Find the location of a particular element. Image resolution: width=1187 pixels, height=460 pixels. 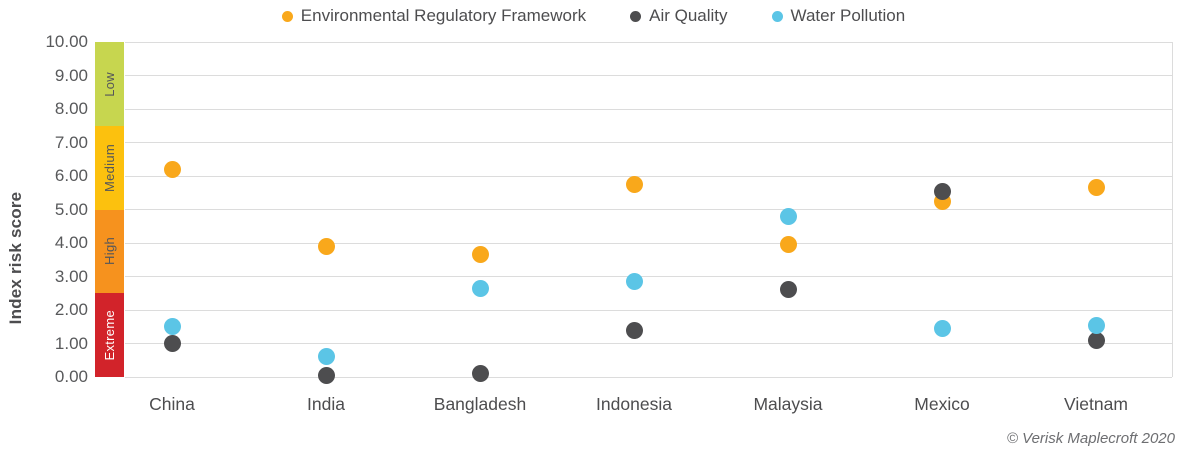

legend-item-water-pollution: Water Pollution is located at coordinates (838, 16).